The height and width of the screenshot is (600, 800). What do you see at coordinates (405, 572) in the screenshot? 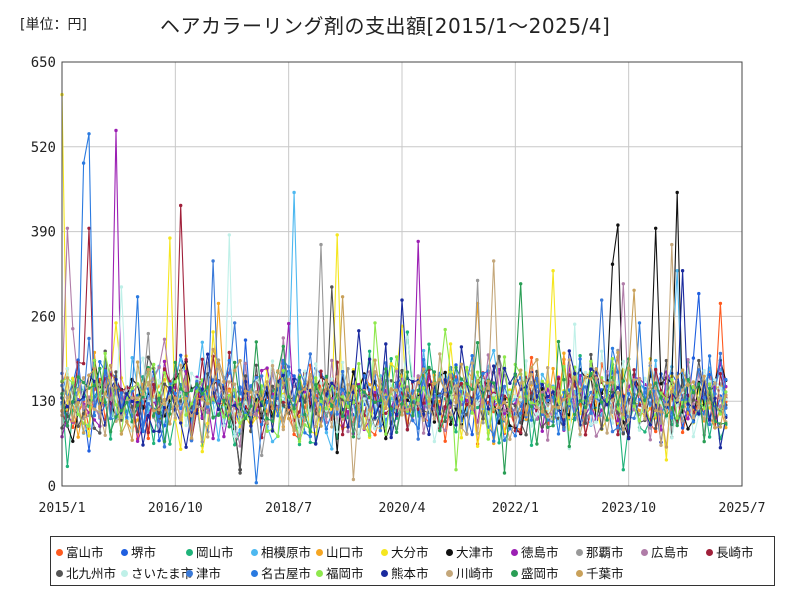
I see `legend-item: 熊本市` at bounding box center [405, 572].